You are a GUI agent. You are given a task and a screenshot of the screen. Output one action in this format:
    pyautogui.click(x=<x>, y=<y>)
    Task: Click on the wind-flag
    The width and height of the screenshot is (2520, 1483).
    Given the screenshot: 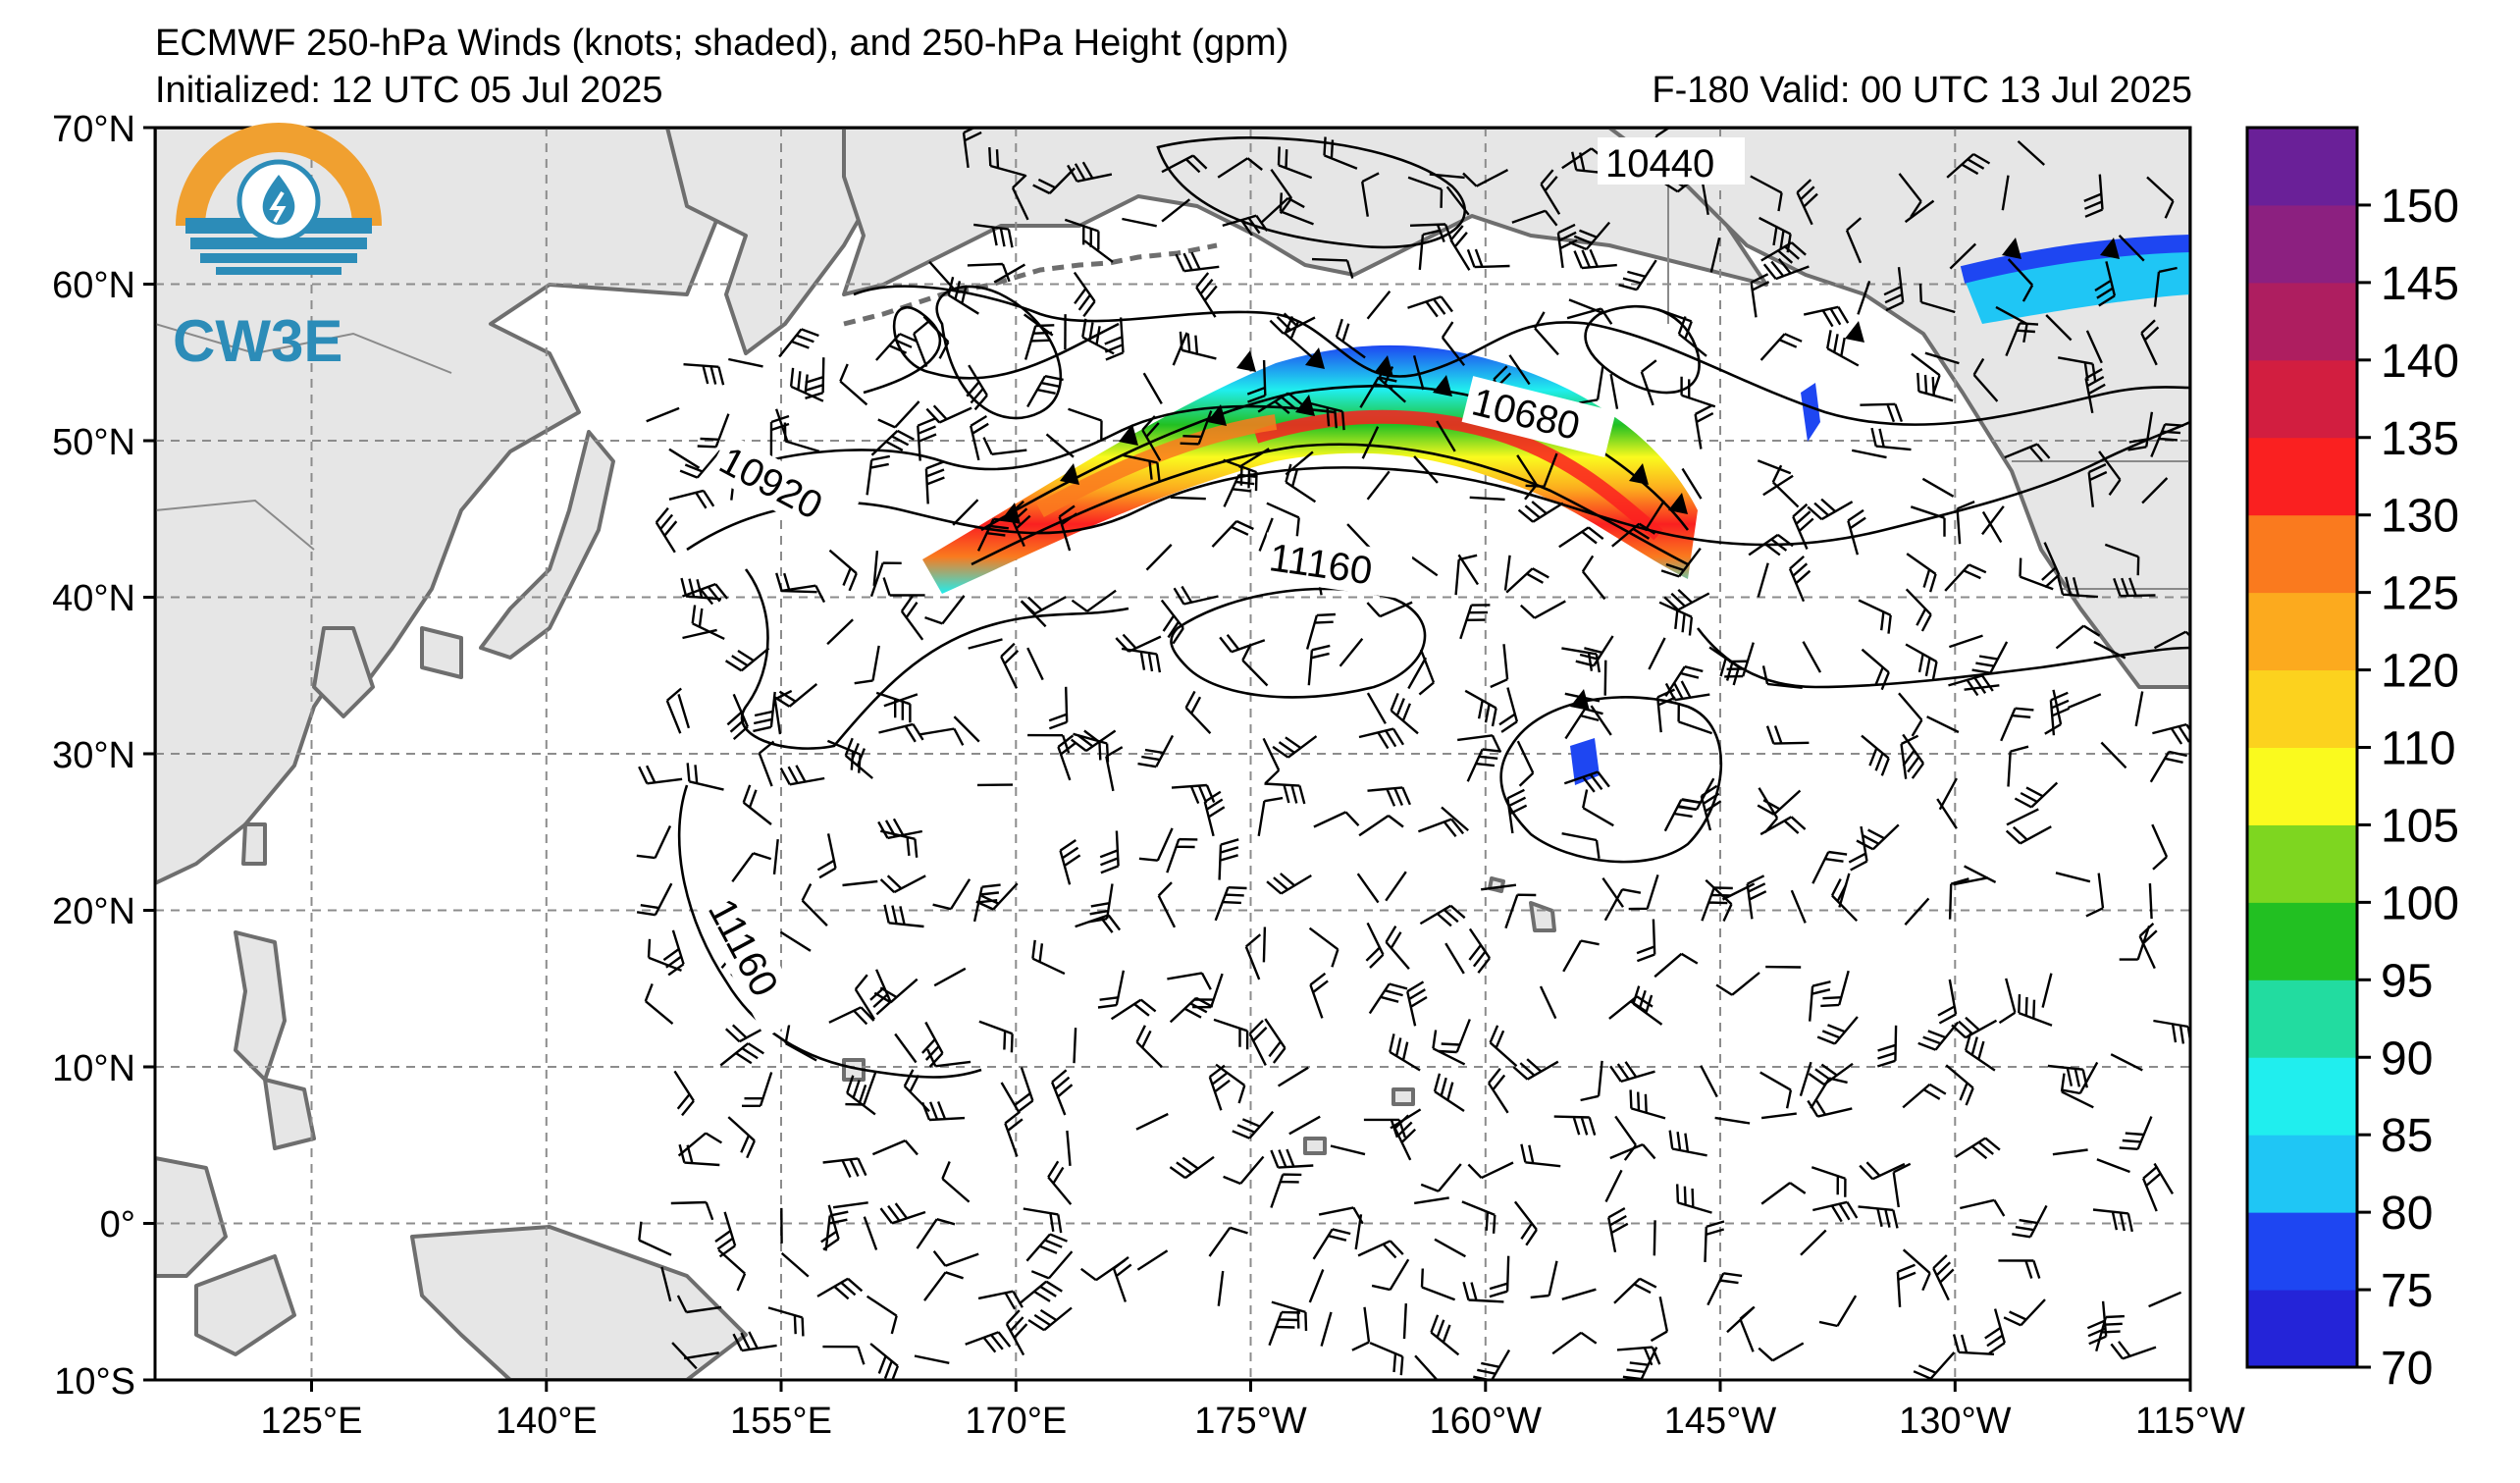 What is the action you would take?
    pyautogui.click(x=1580, y=700)
    